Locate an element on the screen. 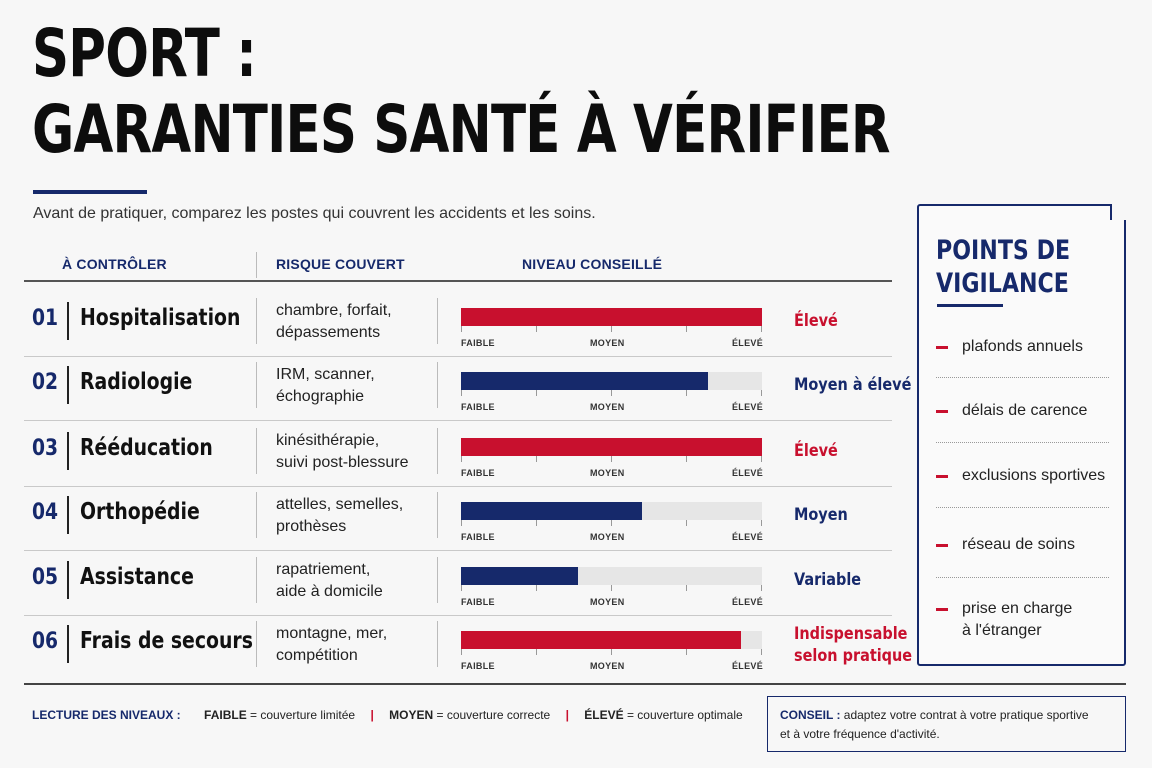  vigilance-item-text: exclusions sportives is located at coordinates (1033, 476).